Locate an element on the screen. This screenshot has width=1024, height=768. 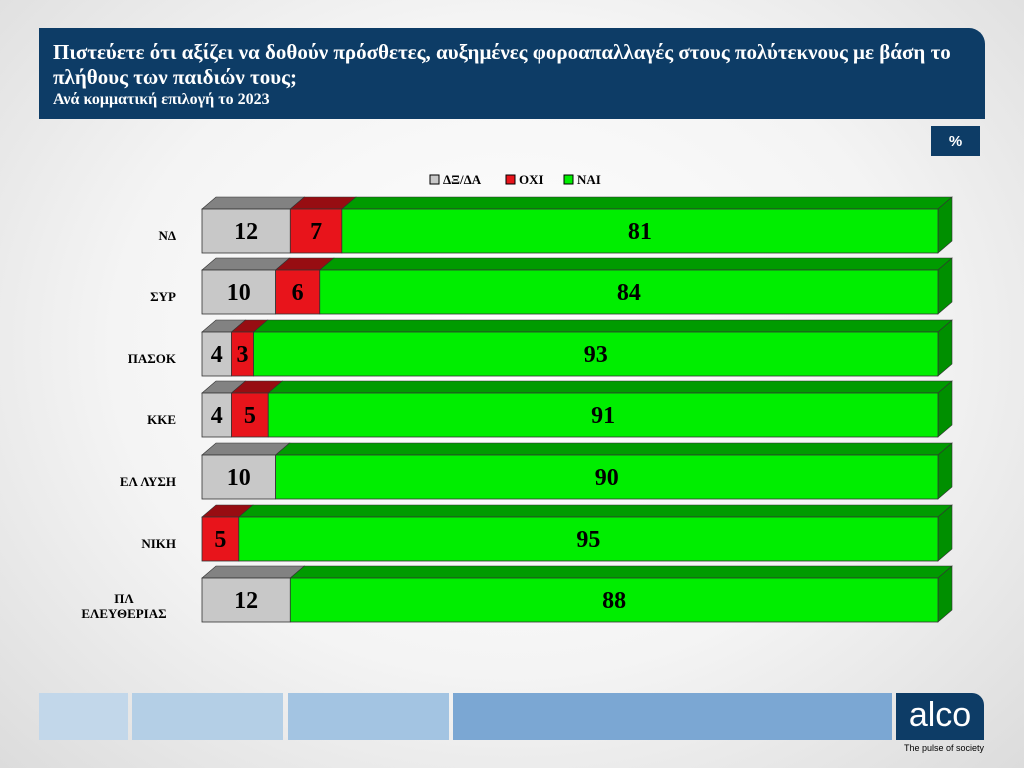
data-label: 91 is located at coordinates (603, 416).